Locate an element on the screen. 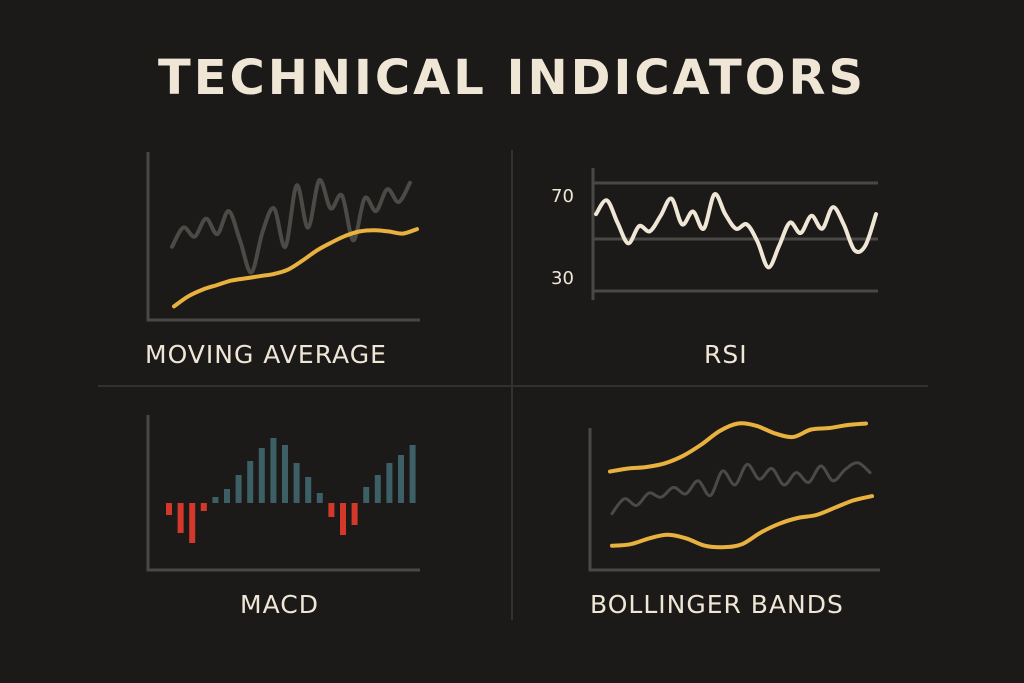  rsi-tick-30: 30 is located at coordinates (562, 278).